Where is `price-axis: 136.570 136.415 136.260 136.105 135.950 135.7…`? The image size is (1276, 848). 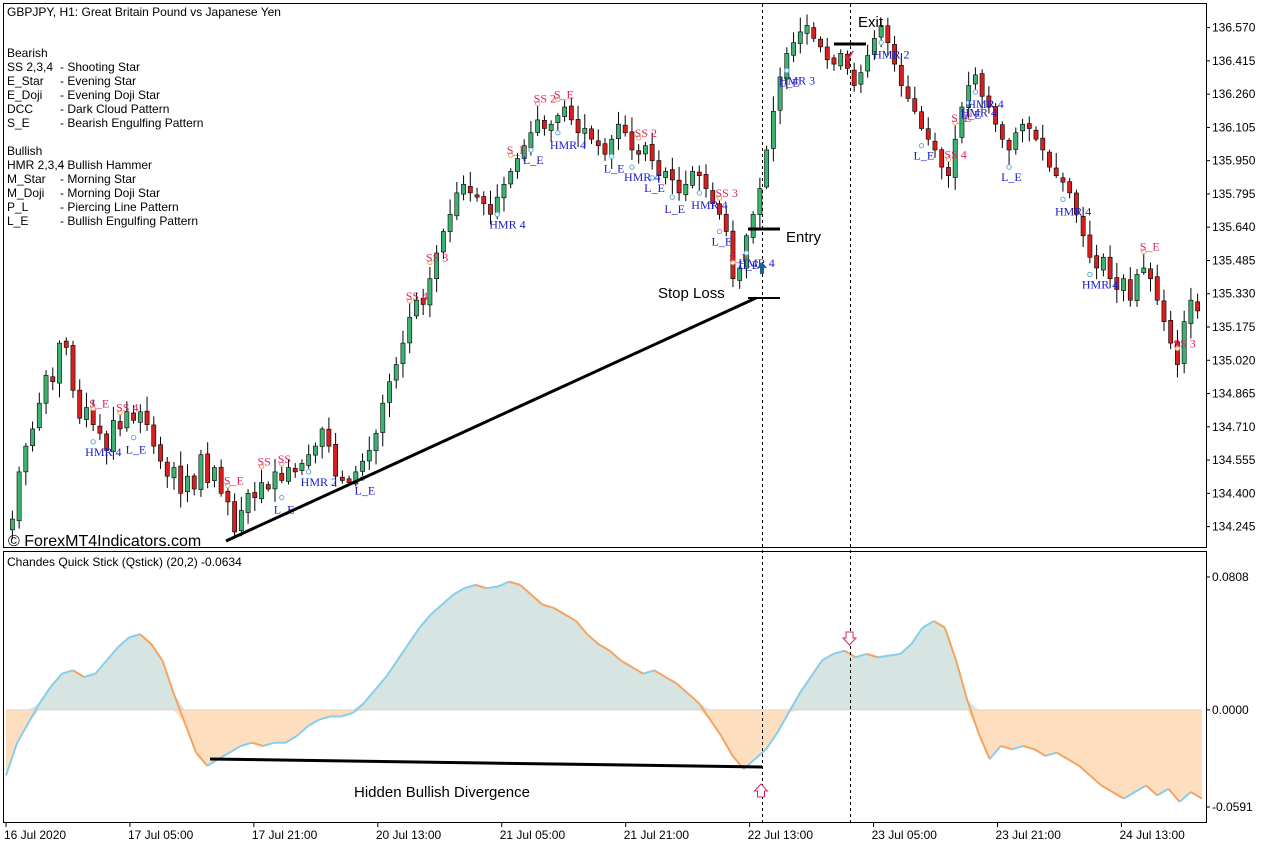
price-axis: 136.570 136.415 136.260 136.105 135.950 135.7… is located at coordinates (1231, 277).